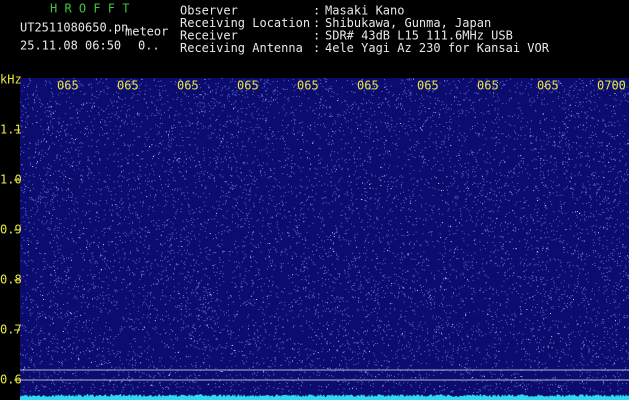  Describe the element at coordinates (245, 23) in the screenshot. I see `info-label: Receiving Location` at that location.